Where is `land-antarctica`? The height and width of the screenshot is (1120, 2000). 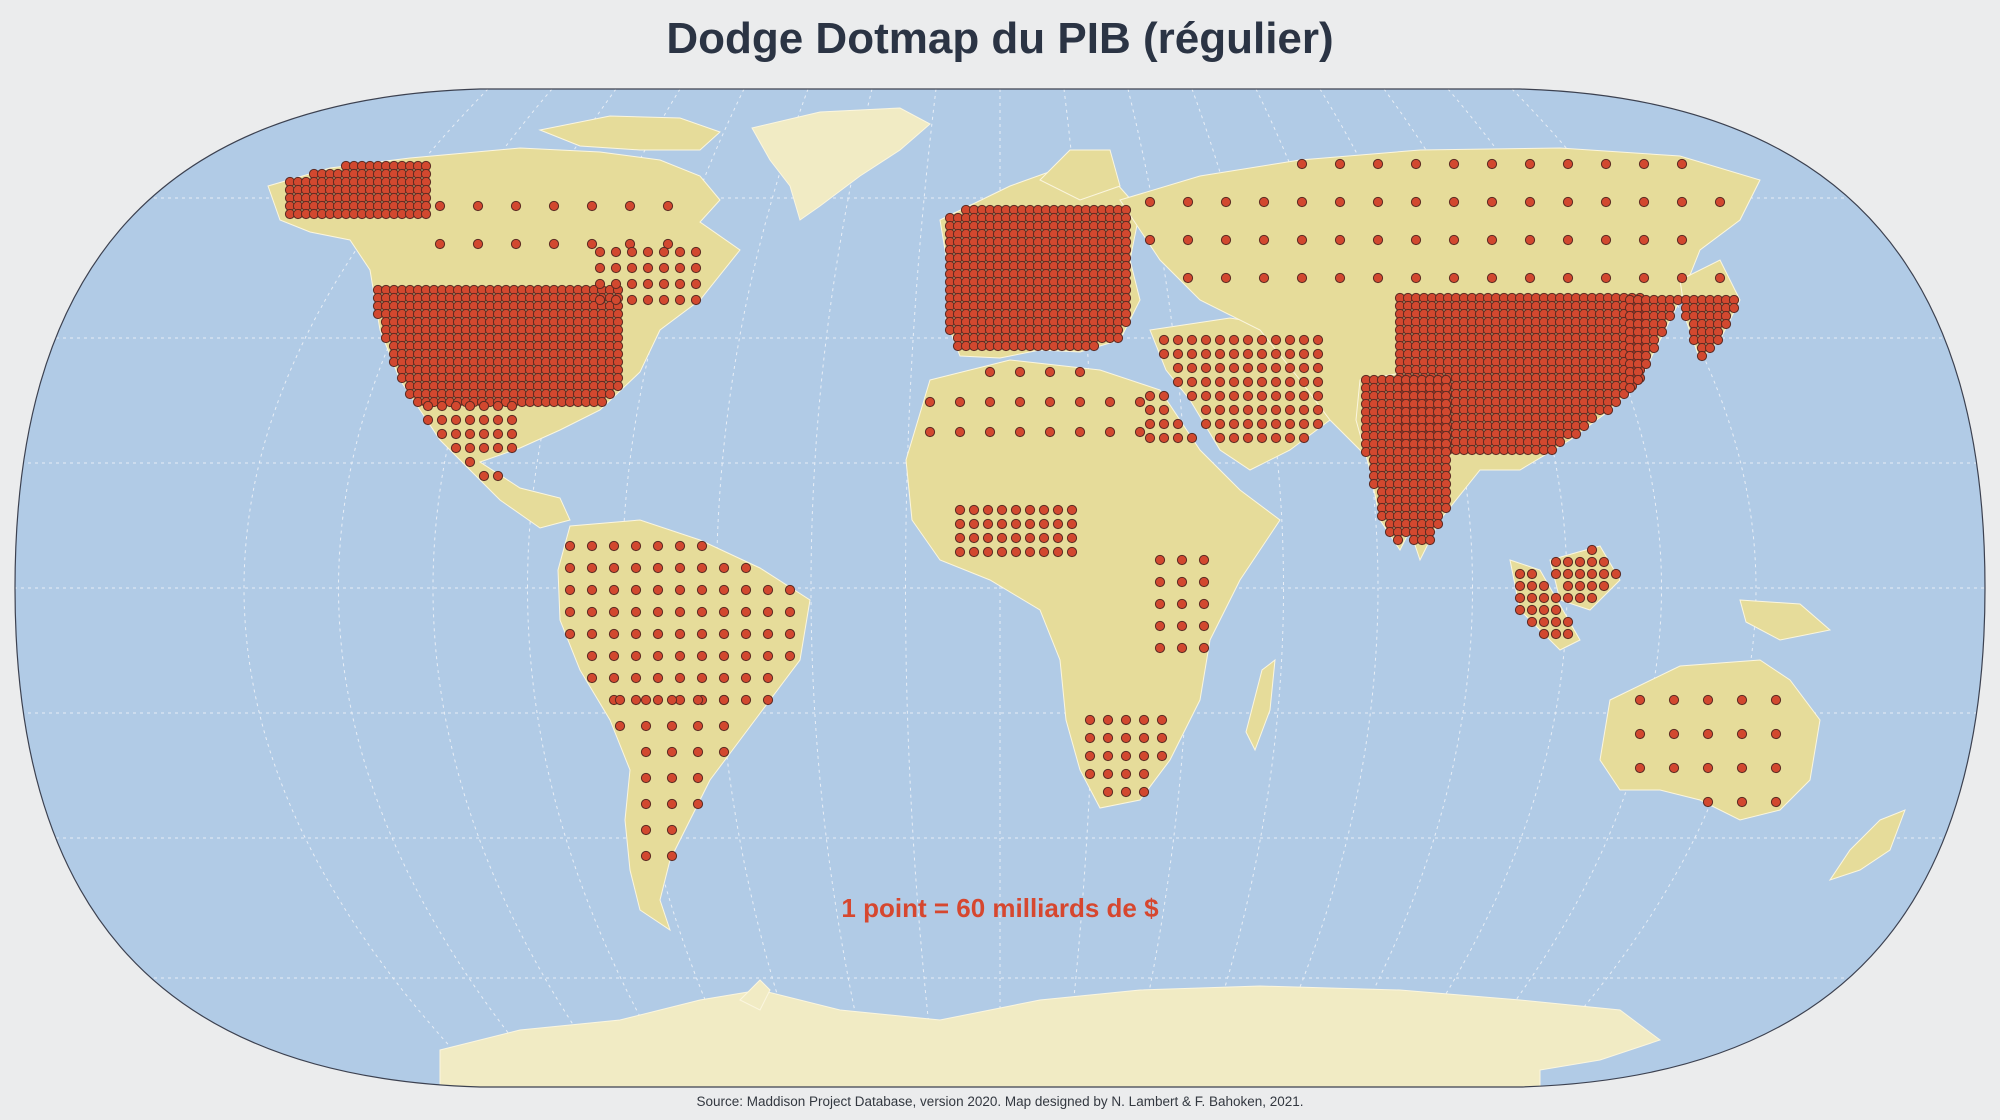 land-antarctica is located at coordinates (1050, 1036).